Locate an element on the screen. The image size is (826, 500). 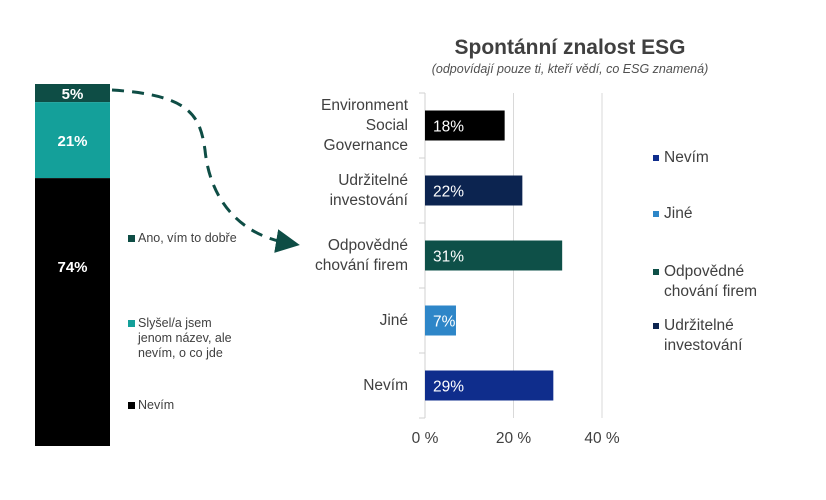
right-legend-item: Udržitelné investování is located at coordinates (697, 336).